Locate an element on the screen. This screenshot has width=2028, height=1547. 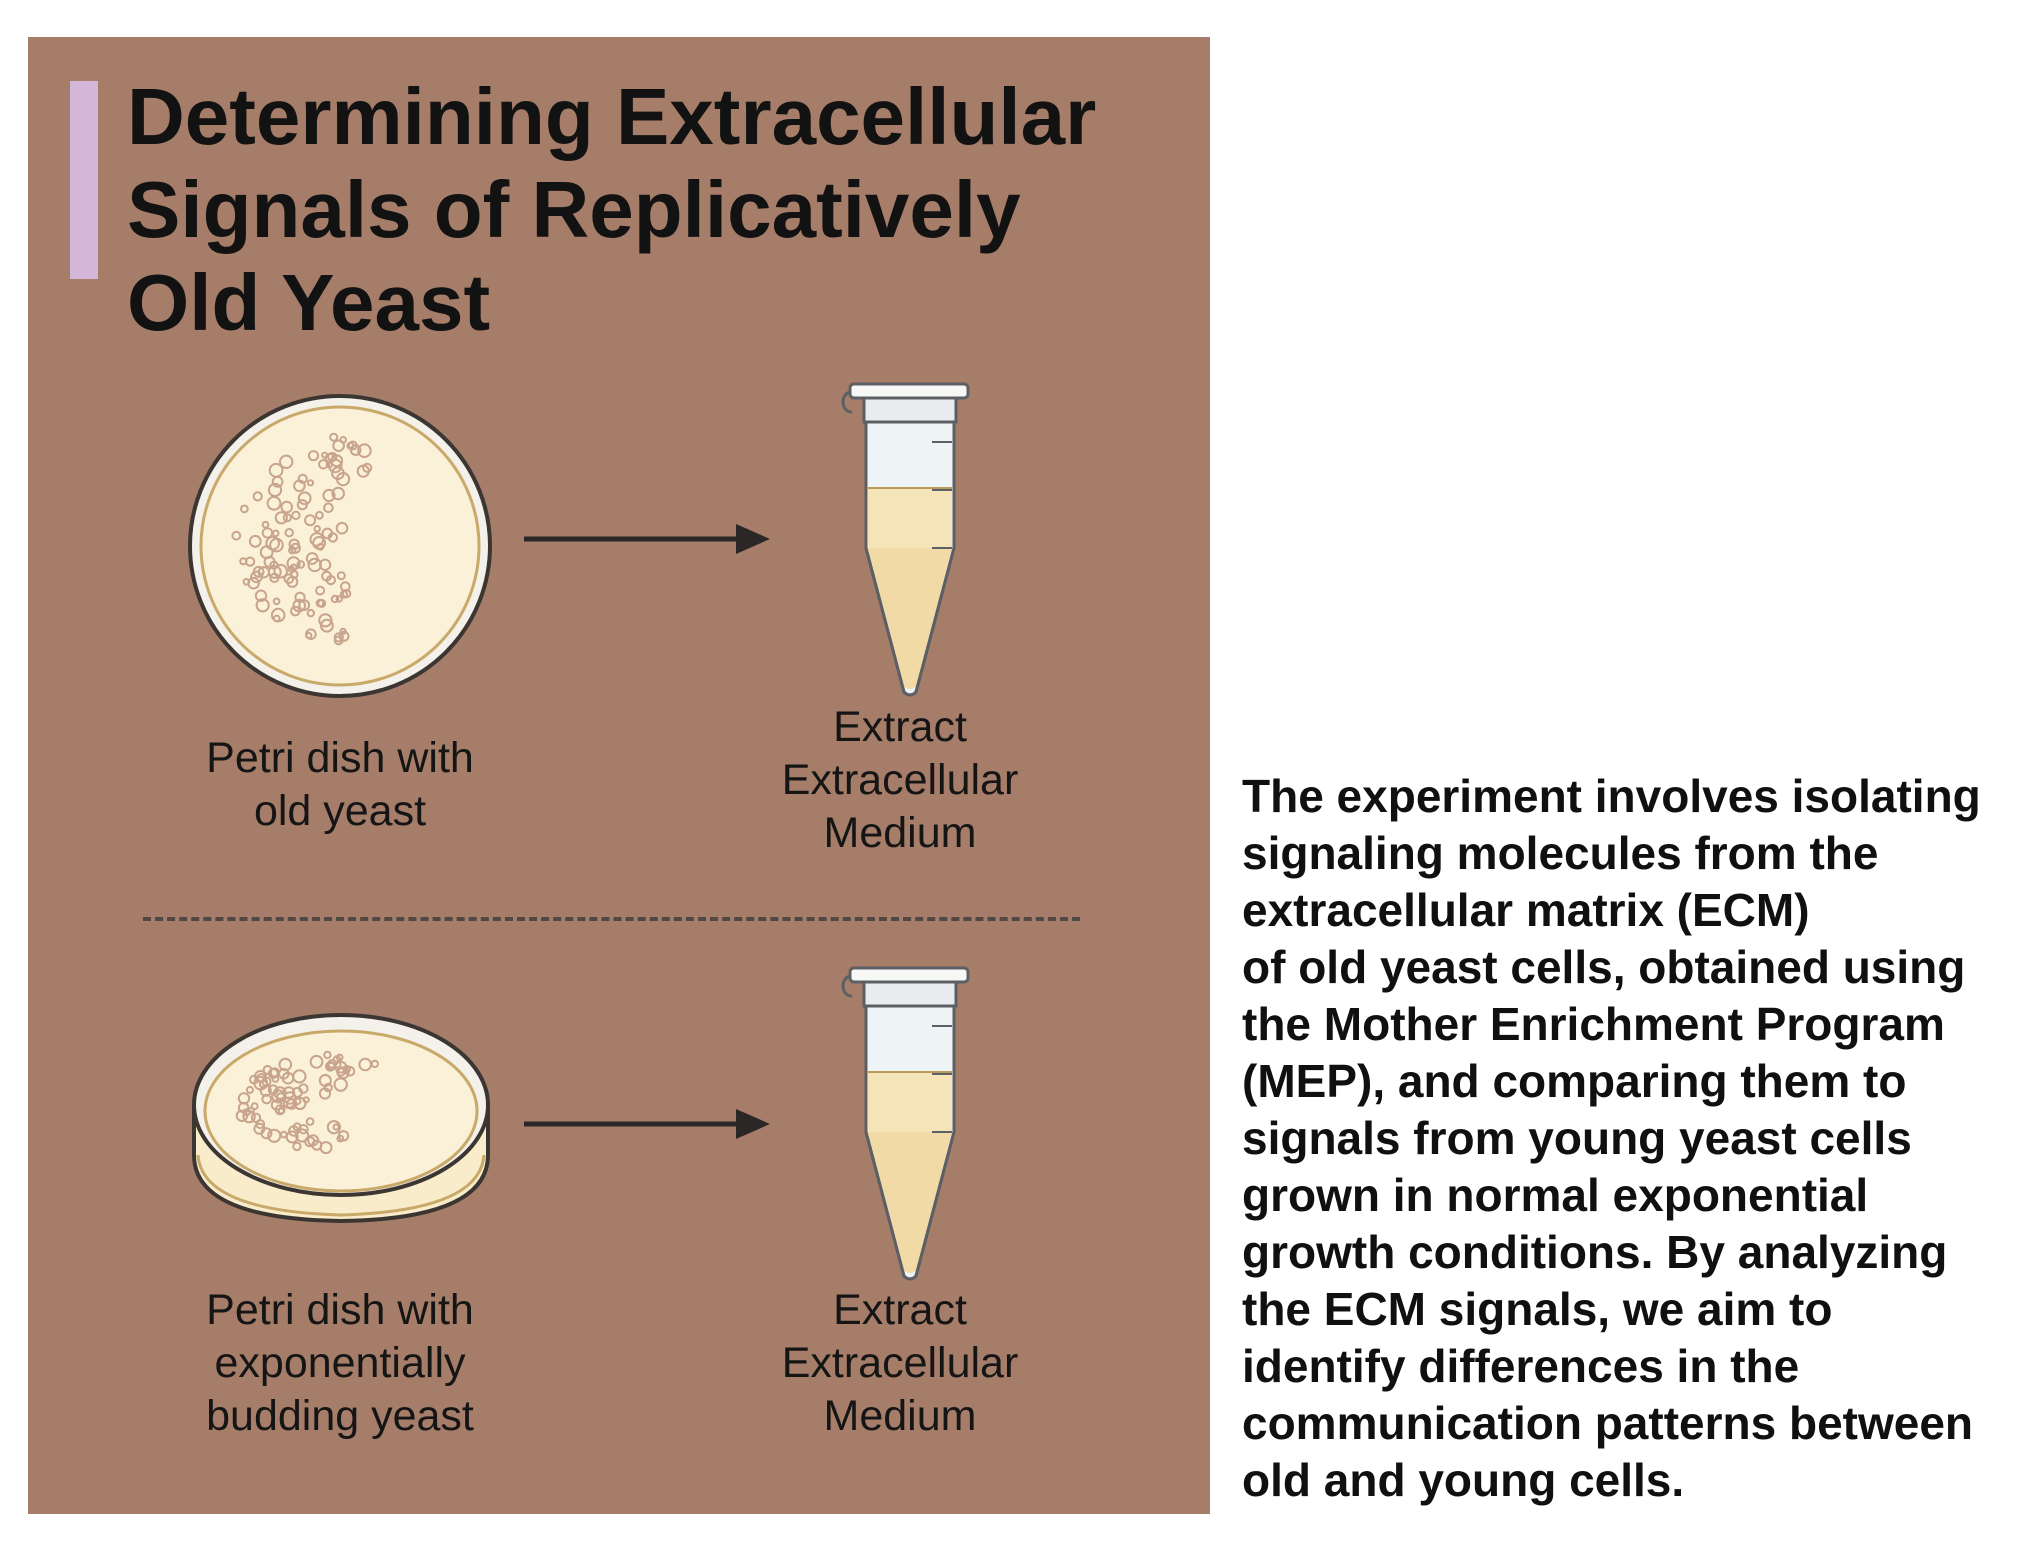
title-accent-bar is located at coordinates (84, 180).